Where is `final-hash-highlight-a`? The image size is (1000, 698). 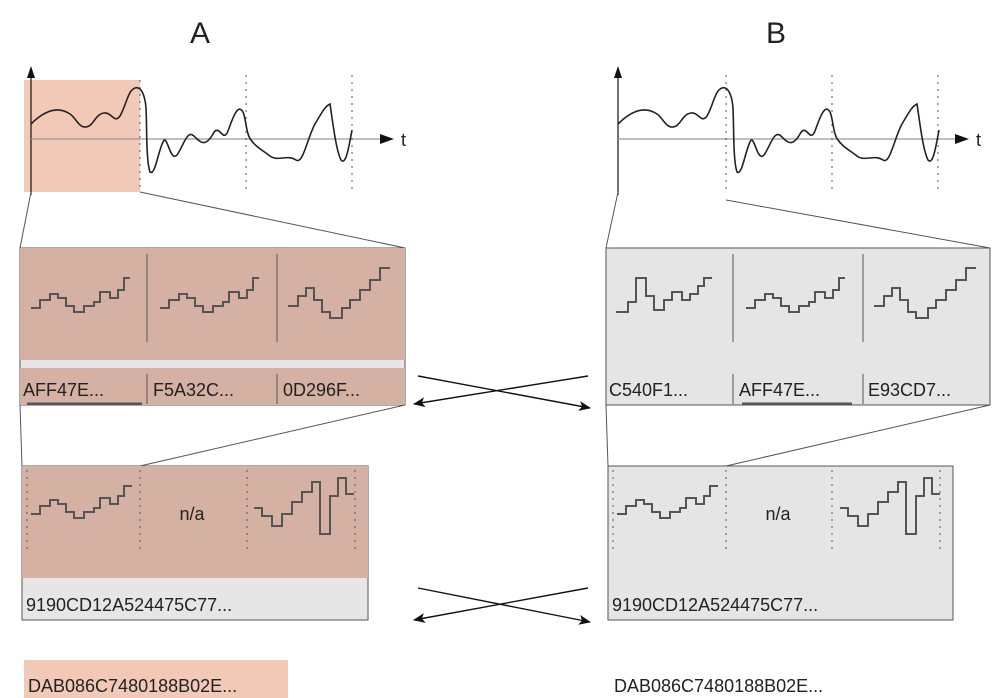 final-hash-highlight-a is located at coordinates (156, 679).